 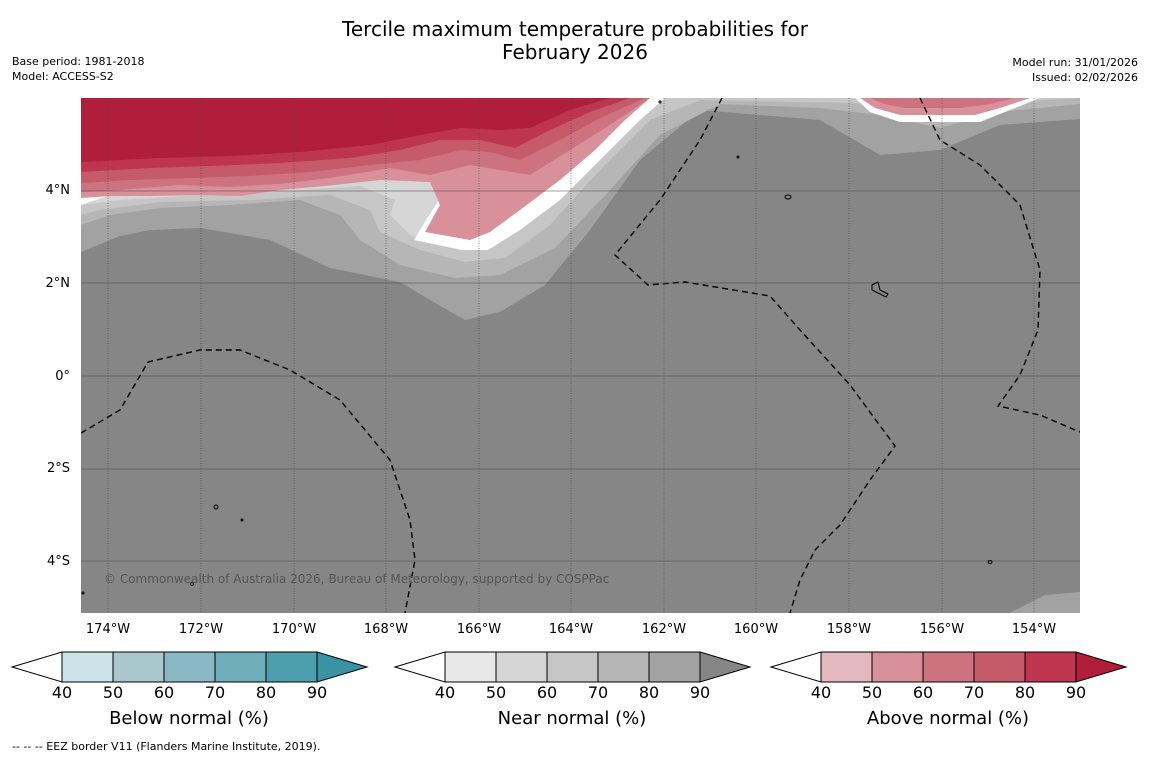 What do you see at coordinates (266, 692) in the screenshot?
I see `cb-below-tick-80: 80` at bounding box center [266, 692].